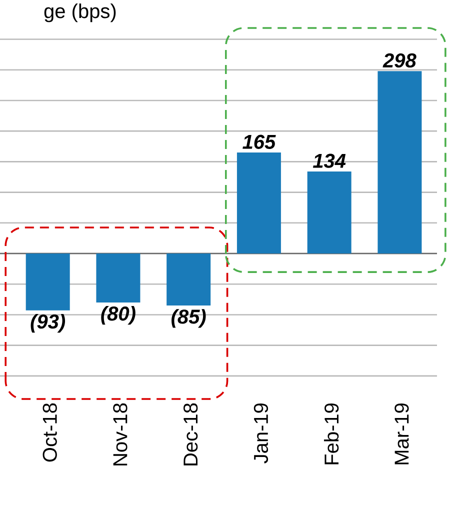 This screenshot has width=470, height=505. What do you see at coordinates (48, 323) in the screenshot?
I see `data-label: (93)` at bounding box center [48, 323].